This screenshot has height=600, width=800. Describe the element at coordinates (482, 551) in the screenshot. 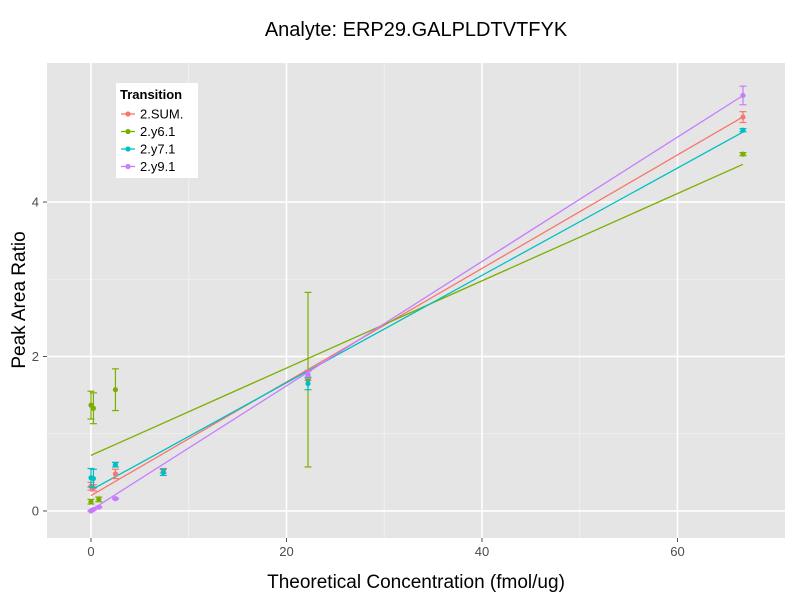

I see `x-tick-label: 40` at that location.